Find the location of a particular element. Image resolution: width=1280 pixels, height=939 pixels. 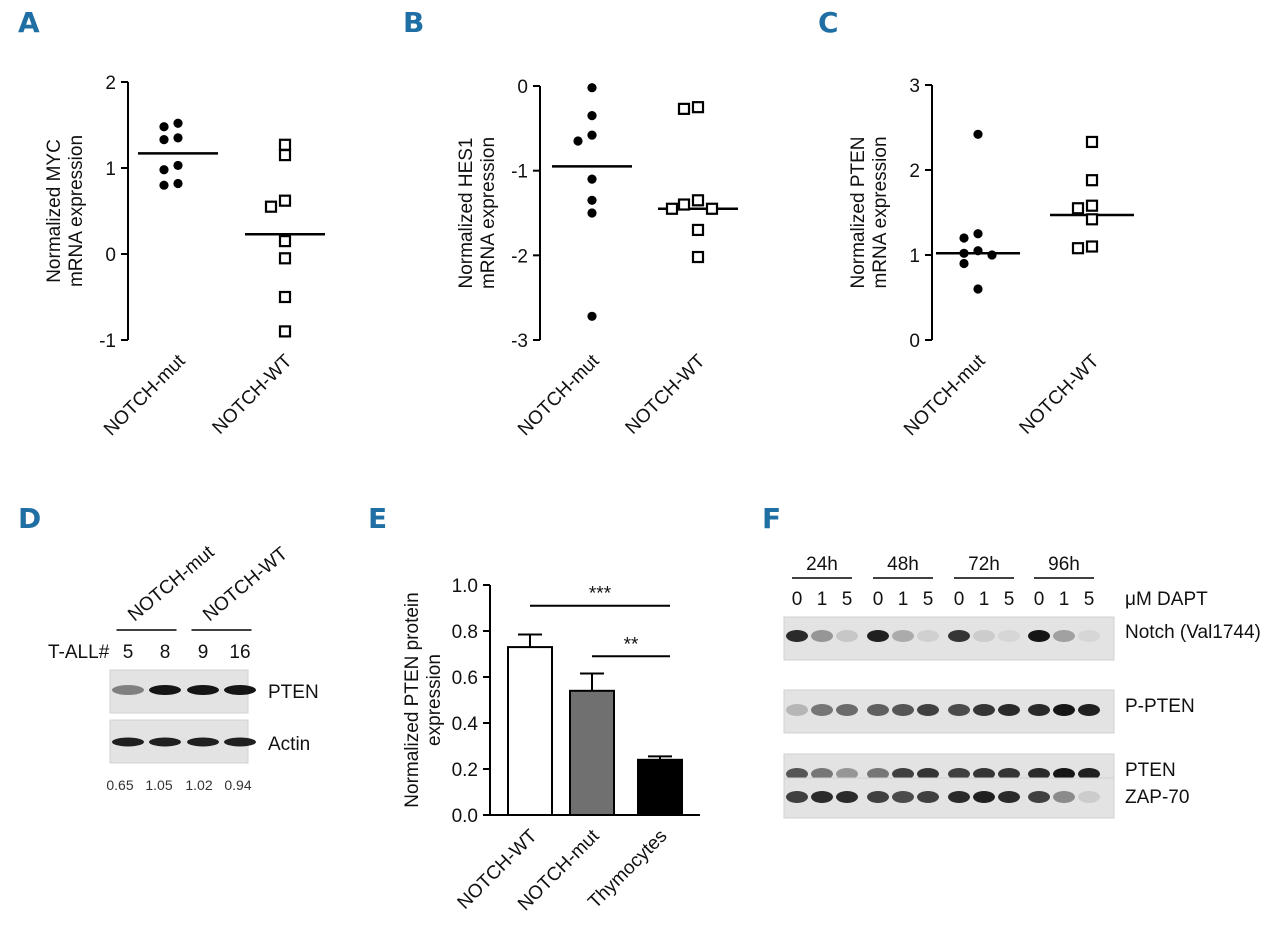

chart-e-y-axis-label-line: Normalized PTEN protein is located at coordinates (412, 699).